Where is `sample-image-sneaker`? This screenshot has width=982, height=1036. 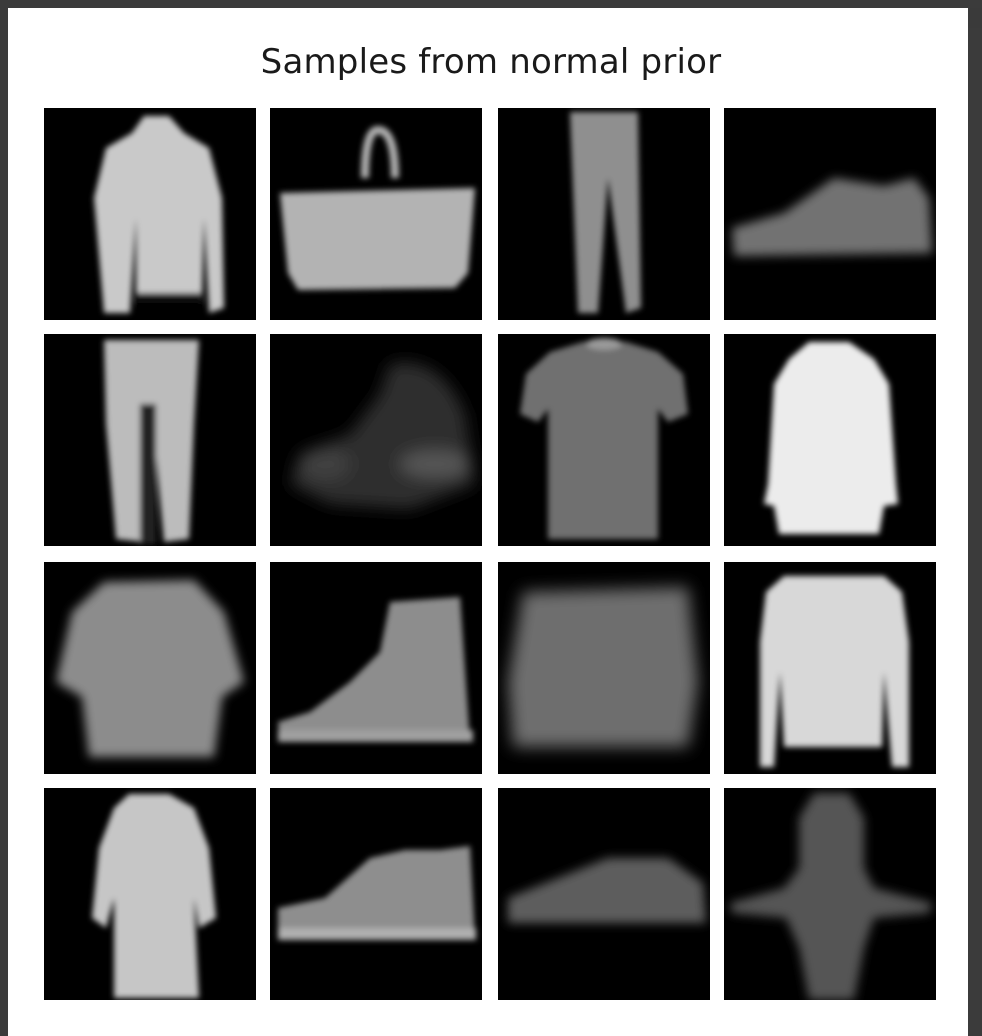
sample-image-sneaker is located at coordinates (830, 214).